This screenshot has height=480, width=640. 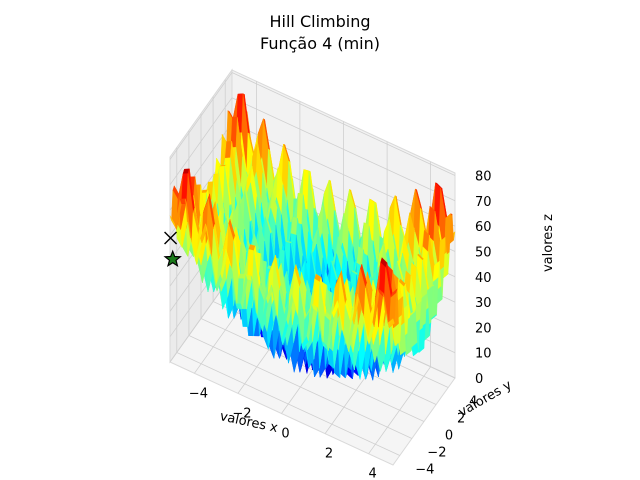 What do you see at coordinates (461, 419) in the screenshot?
I see `y-tick-label: 2` at bounding box center [461, 419].